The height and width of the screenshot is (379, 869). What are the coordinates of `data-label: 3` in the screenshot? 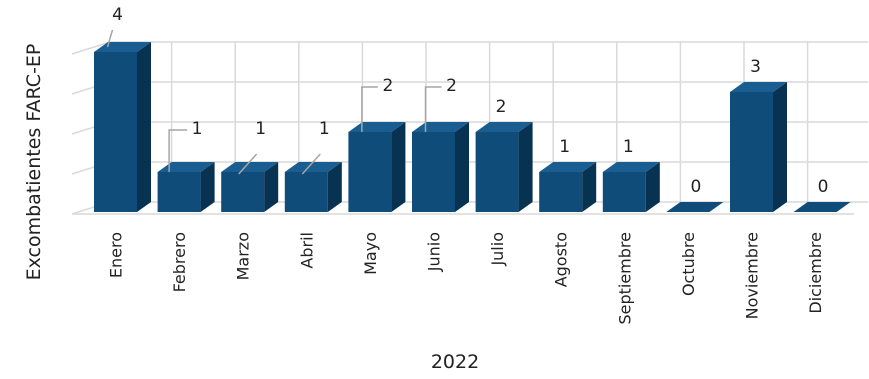 It's located at (755, 67).